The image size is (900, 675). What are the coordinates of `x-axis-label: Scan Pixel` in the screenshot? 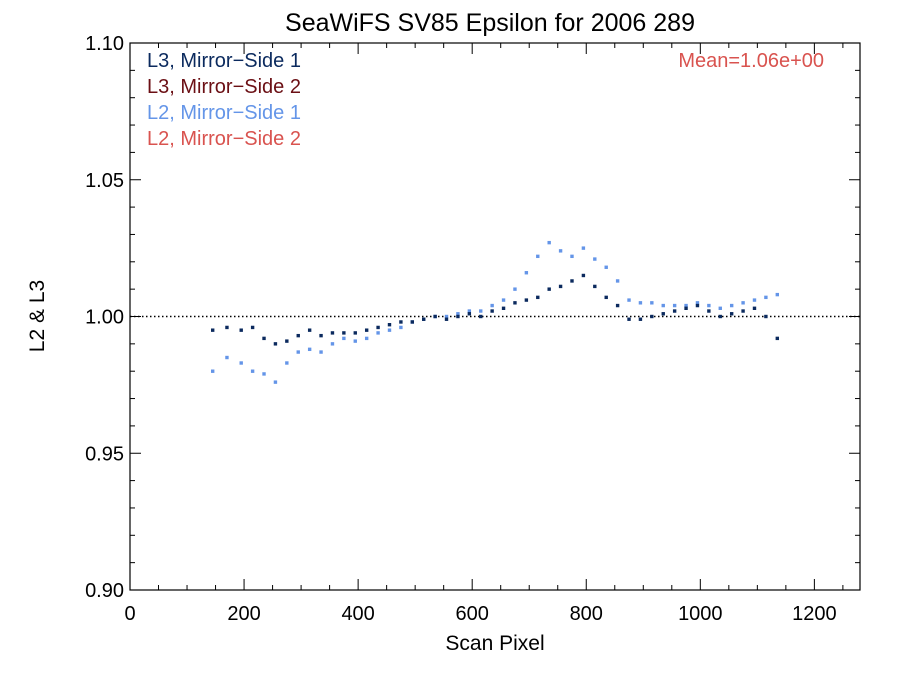 It's located at (494, 643).